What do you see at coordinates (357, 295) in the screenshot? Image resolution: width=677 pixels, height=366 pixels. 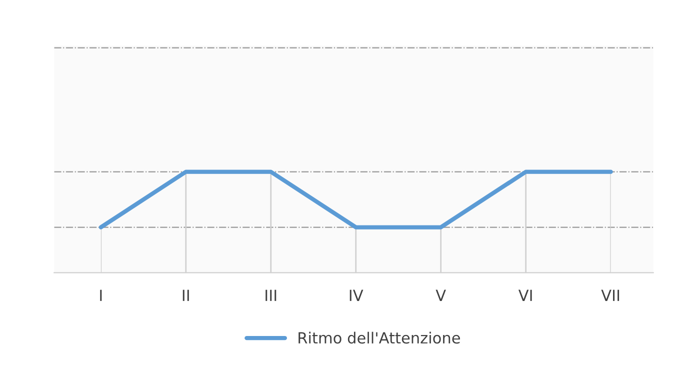 I see `x-tick-label: IV` at bounding box center [357, 295].